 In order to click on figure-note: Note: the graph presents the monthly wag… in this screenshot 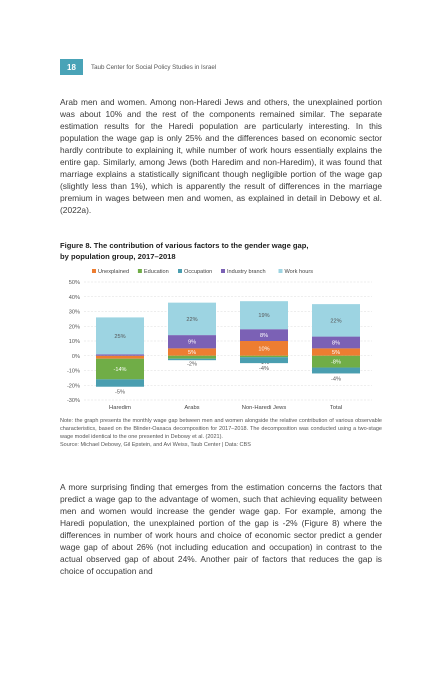, I will do `click(221, 429)`.